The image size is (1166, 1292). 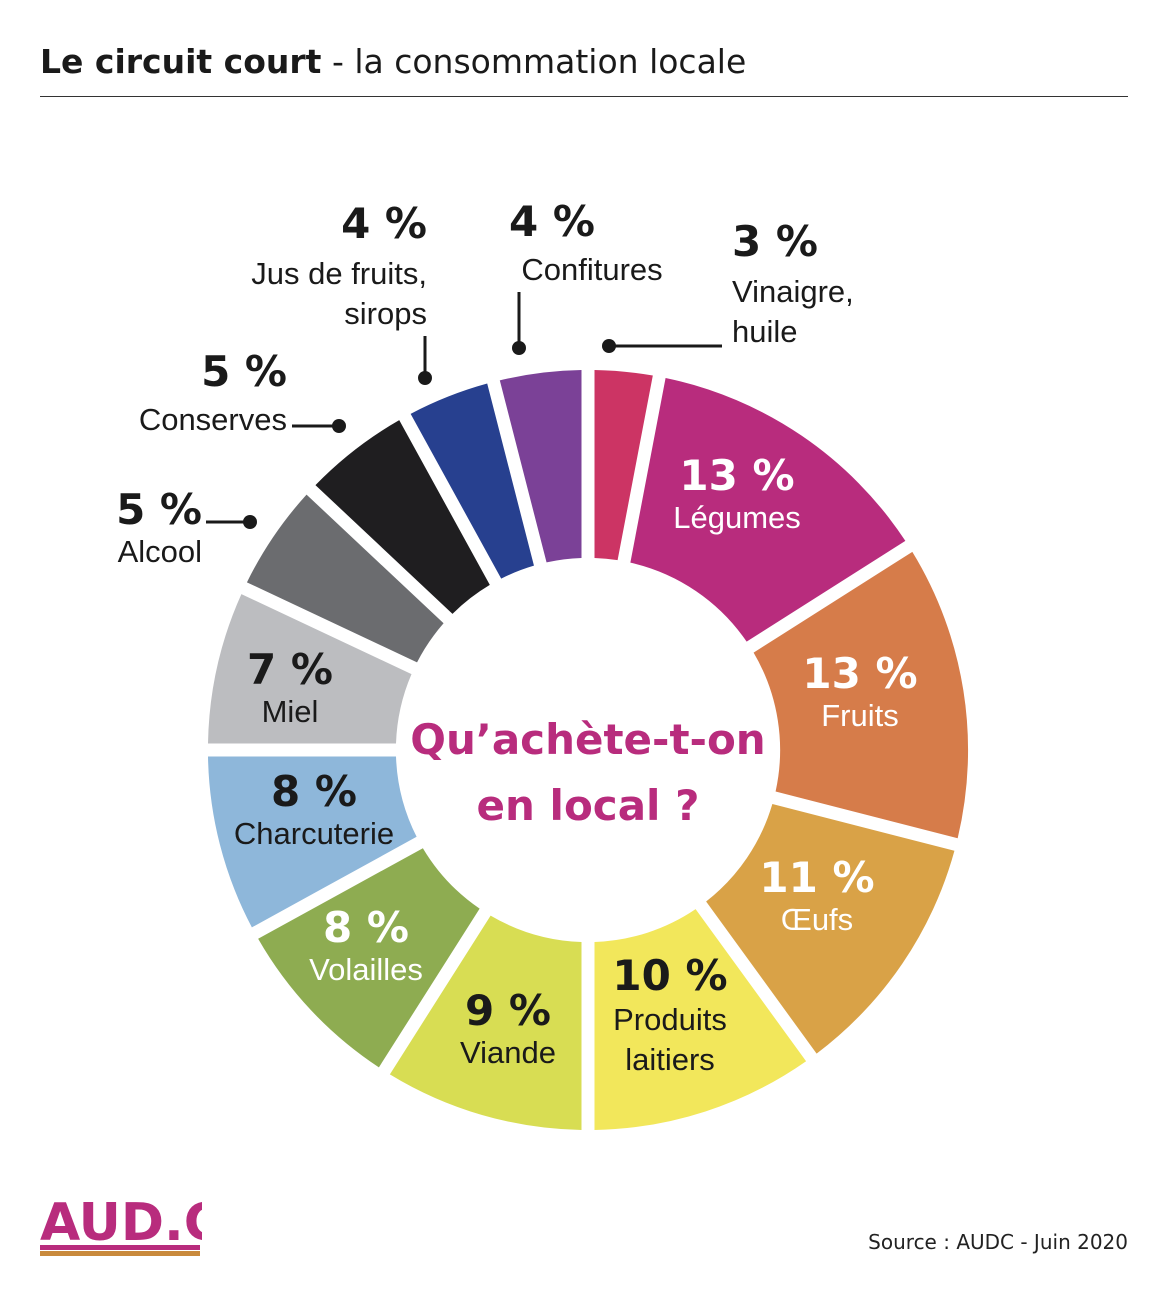 I want to click on center-label-line1: Qu’achète-t-on, so click(x=587, y=739).